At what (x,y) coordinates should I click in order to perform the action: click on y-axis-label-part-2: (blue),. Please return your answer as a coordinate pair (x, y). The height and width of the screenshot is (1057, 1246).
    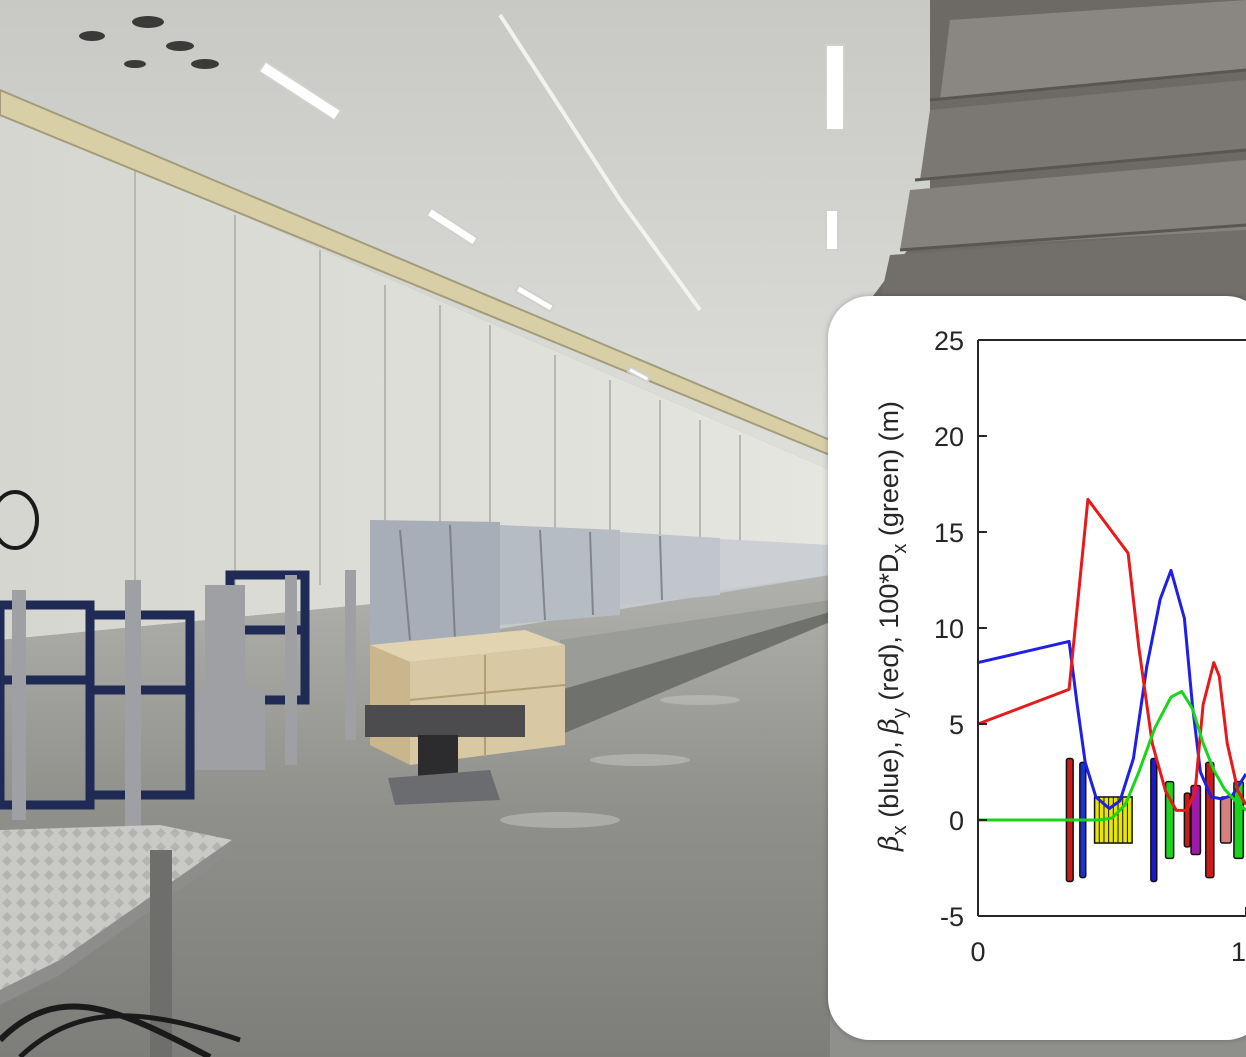
    Looking at the image, I should click on (889, 780).